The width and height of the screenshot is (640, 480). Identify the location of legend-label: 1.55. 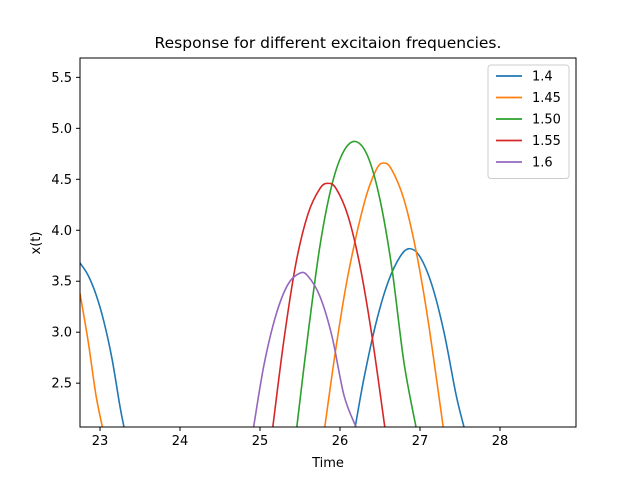
(546, 141).